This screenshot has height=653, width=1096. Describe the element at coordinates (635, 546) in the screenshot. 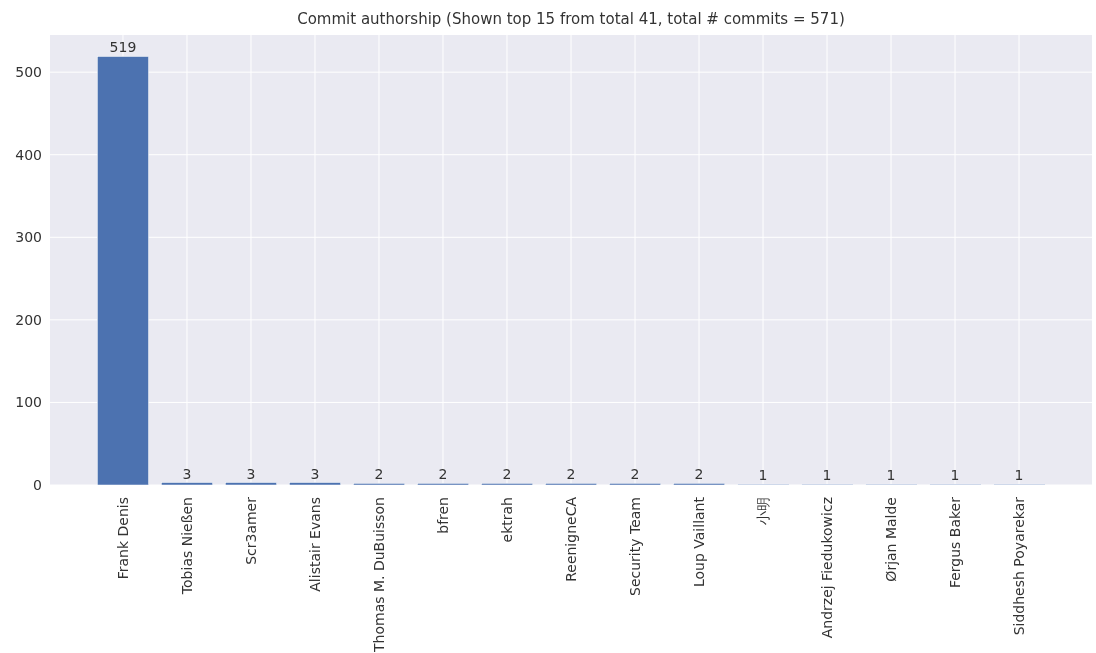

I see `x-tick-label: Security Team` at that location.